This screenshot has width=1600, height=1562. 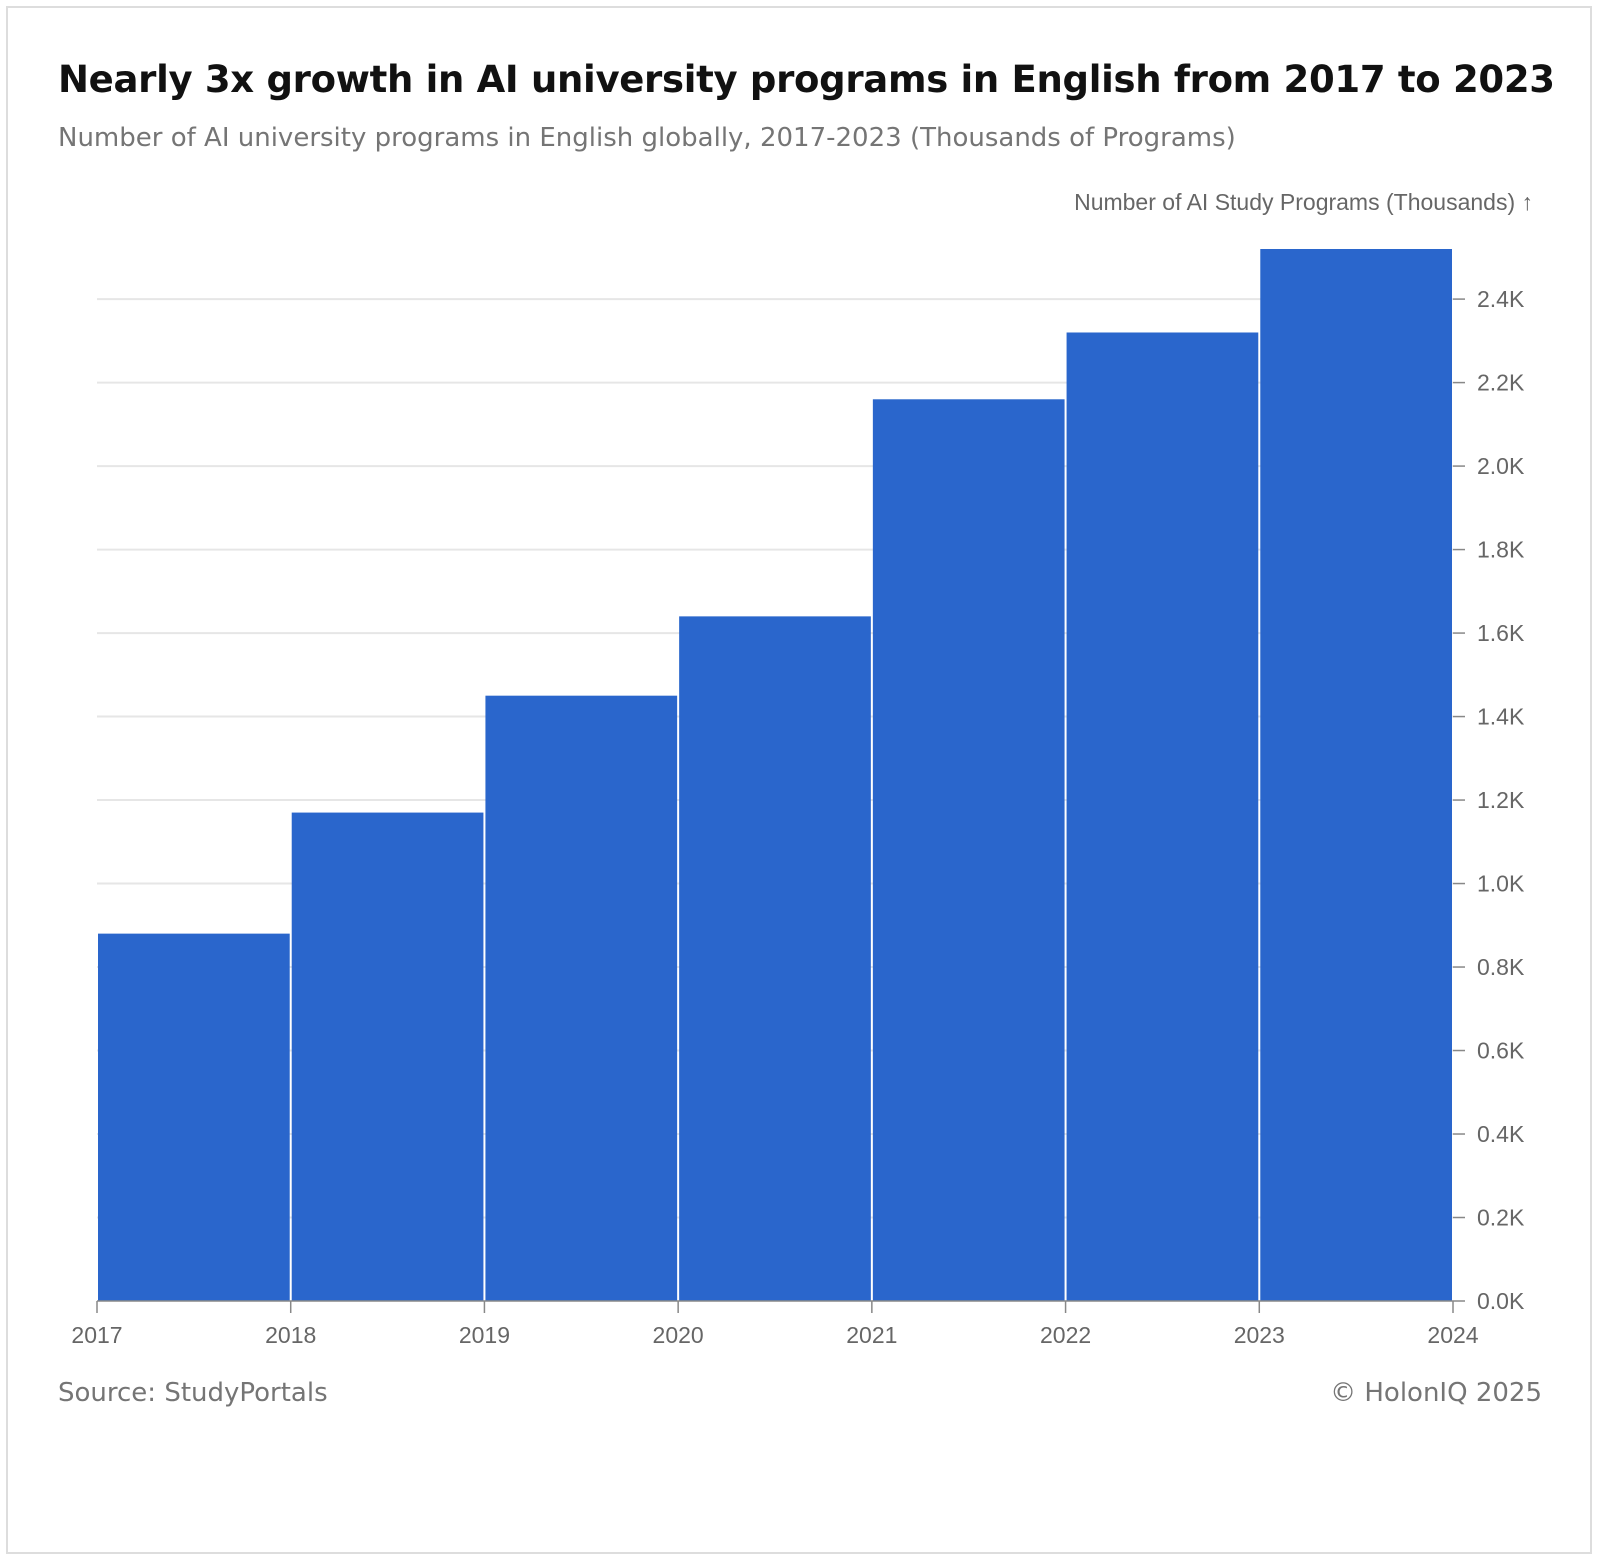 I want to click on y-tick-label: 1.0K, so click(x=1501, y=884).